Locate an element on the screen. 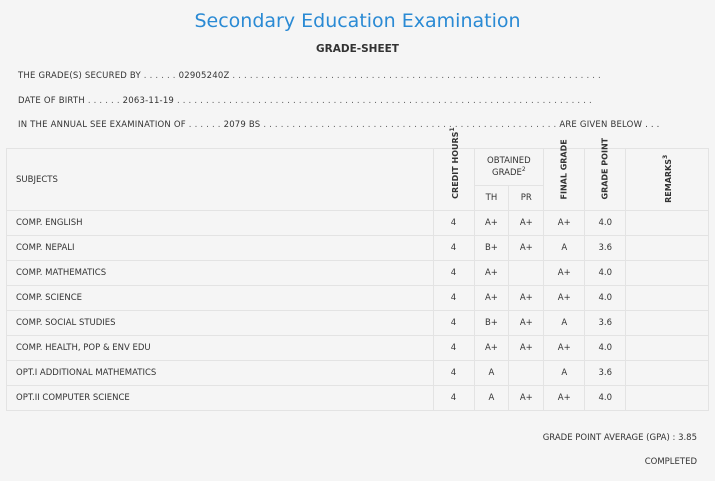 The height and width of the screenshot is (481, 715). obtained-grade-label: OBTAINED GRADE is located at coordinates (509, 167).